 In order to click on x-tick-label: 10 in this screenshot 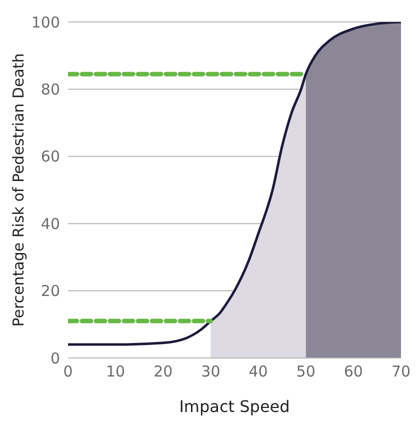, I will do `click(116, 371)`.